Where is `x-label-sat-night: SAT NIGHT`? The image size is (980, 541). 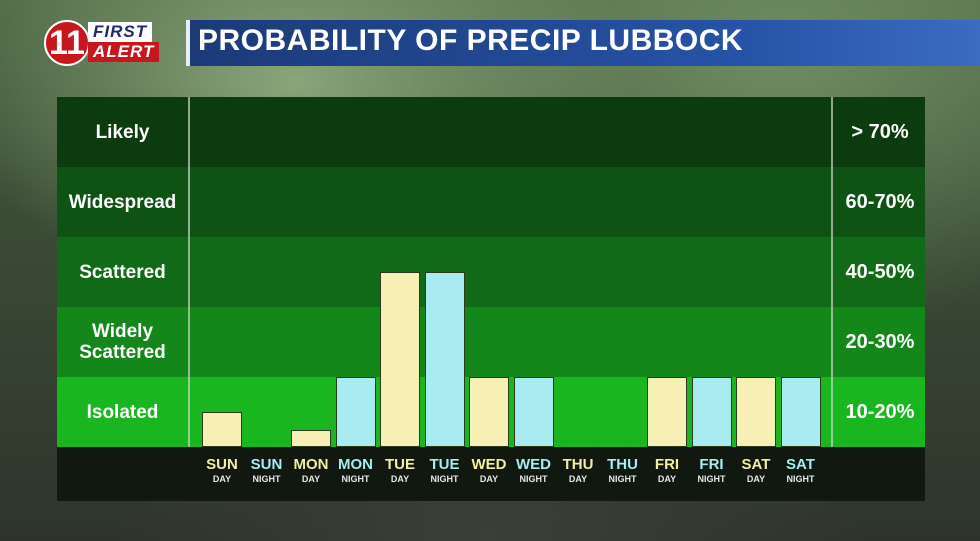 x-label-sat-night: SAT NIGHT is located at coordinates (801, 470).